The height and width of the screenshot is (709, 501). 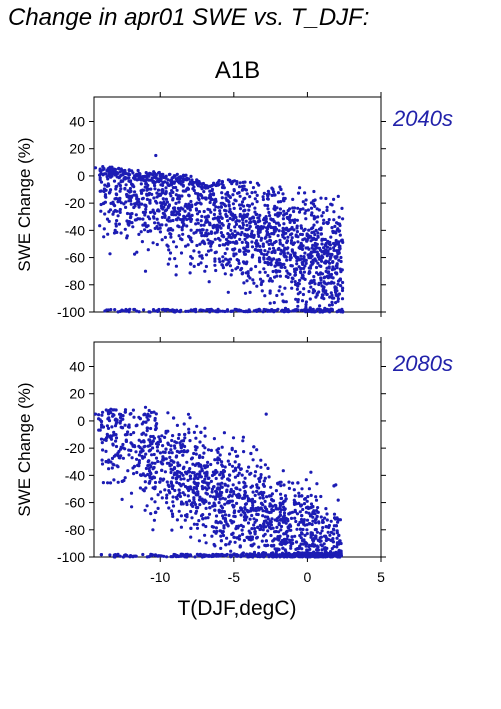 I want to click on x-axis-label: T(DJF,degC), so click(x=236, y=608).